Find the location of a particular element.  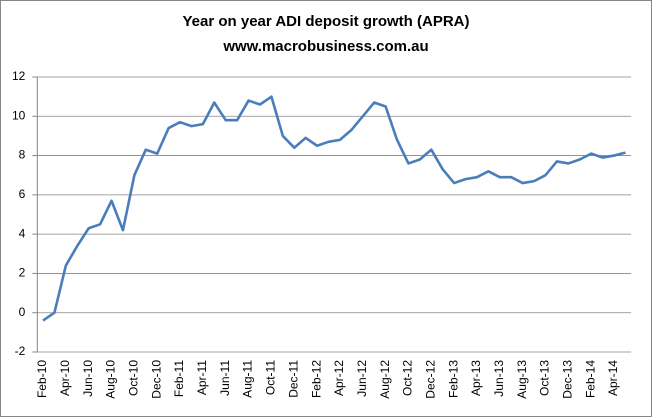

y-tick-label: 4 is located at coordinates (22, 233).